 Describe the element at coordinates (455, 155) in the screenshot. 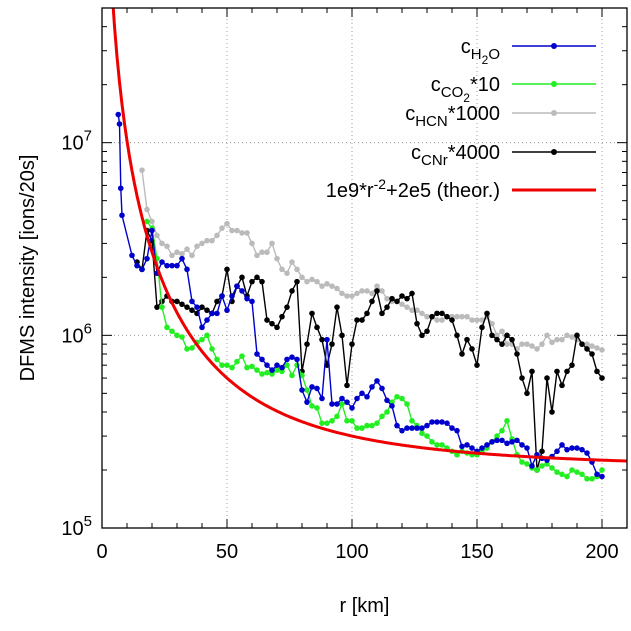

I see `legend-label: cCNr*4000` at that location.